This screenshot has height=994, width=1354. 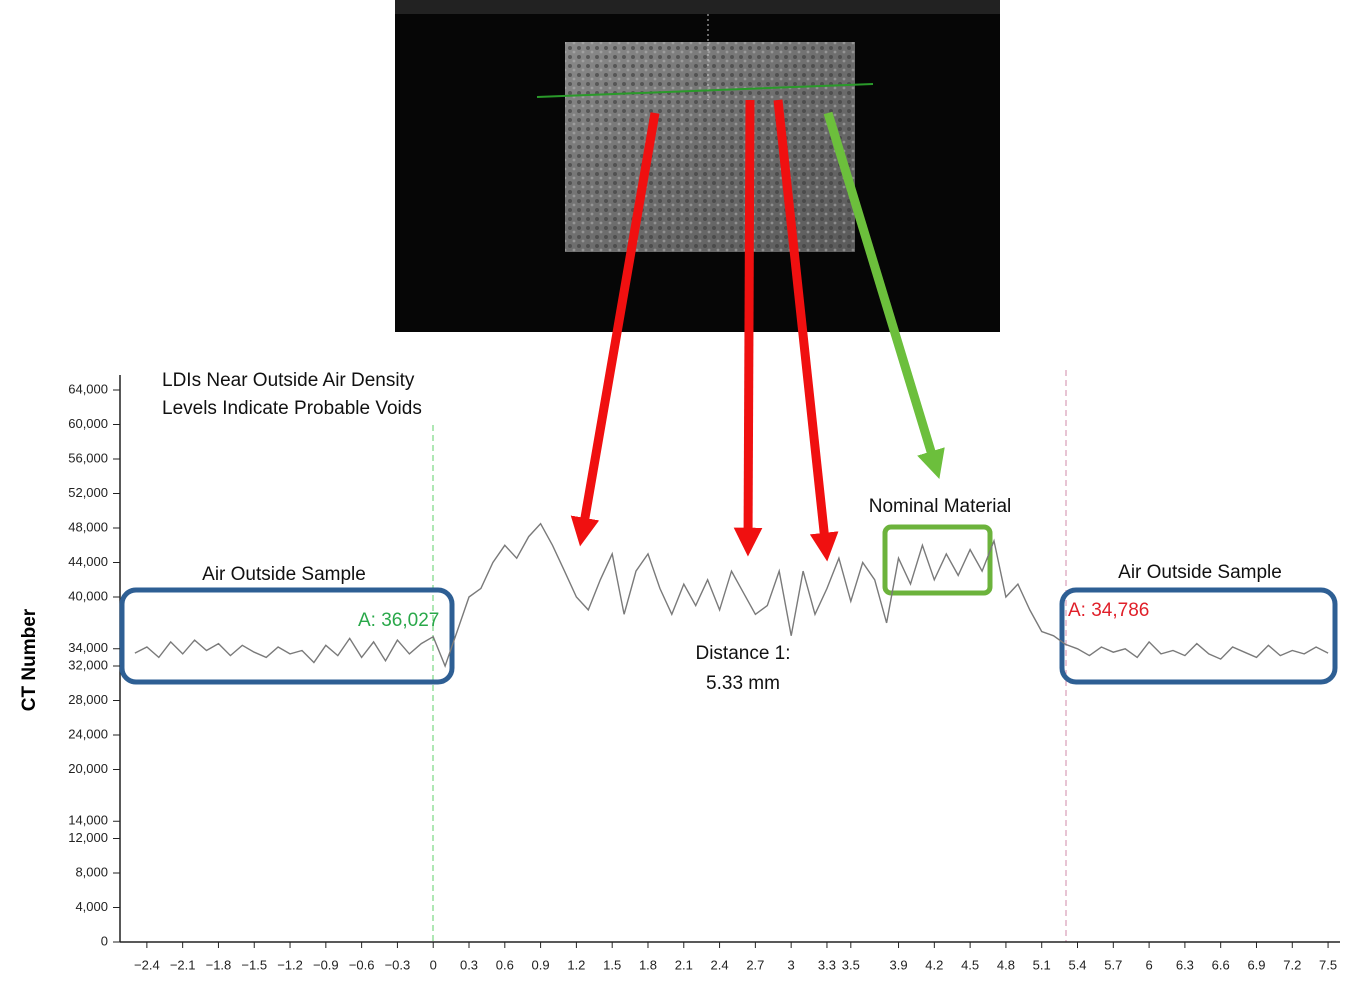 I want to click on x-tick-label: 5.7, so click(x=1113, y=964).